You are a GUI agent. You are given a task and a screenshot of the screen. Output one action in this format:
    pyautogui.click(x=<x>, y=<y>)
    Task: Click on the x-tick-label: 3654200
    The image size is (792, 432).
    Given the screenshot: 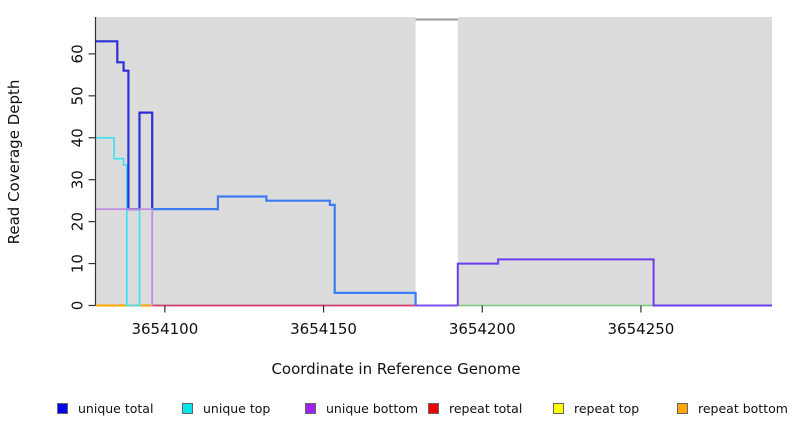 What is the action you would take?
    pyautogui.click(x=482, y=329)
    